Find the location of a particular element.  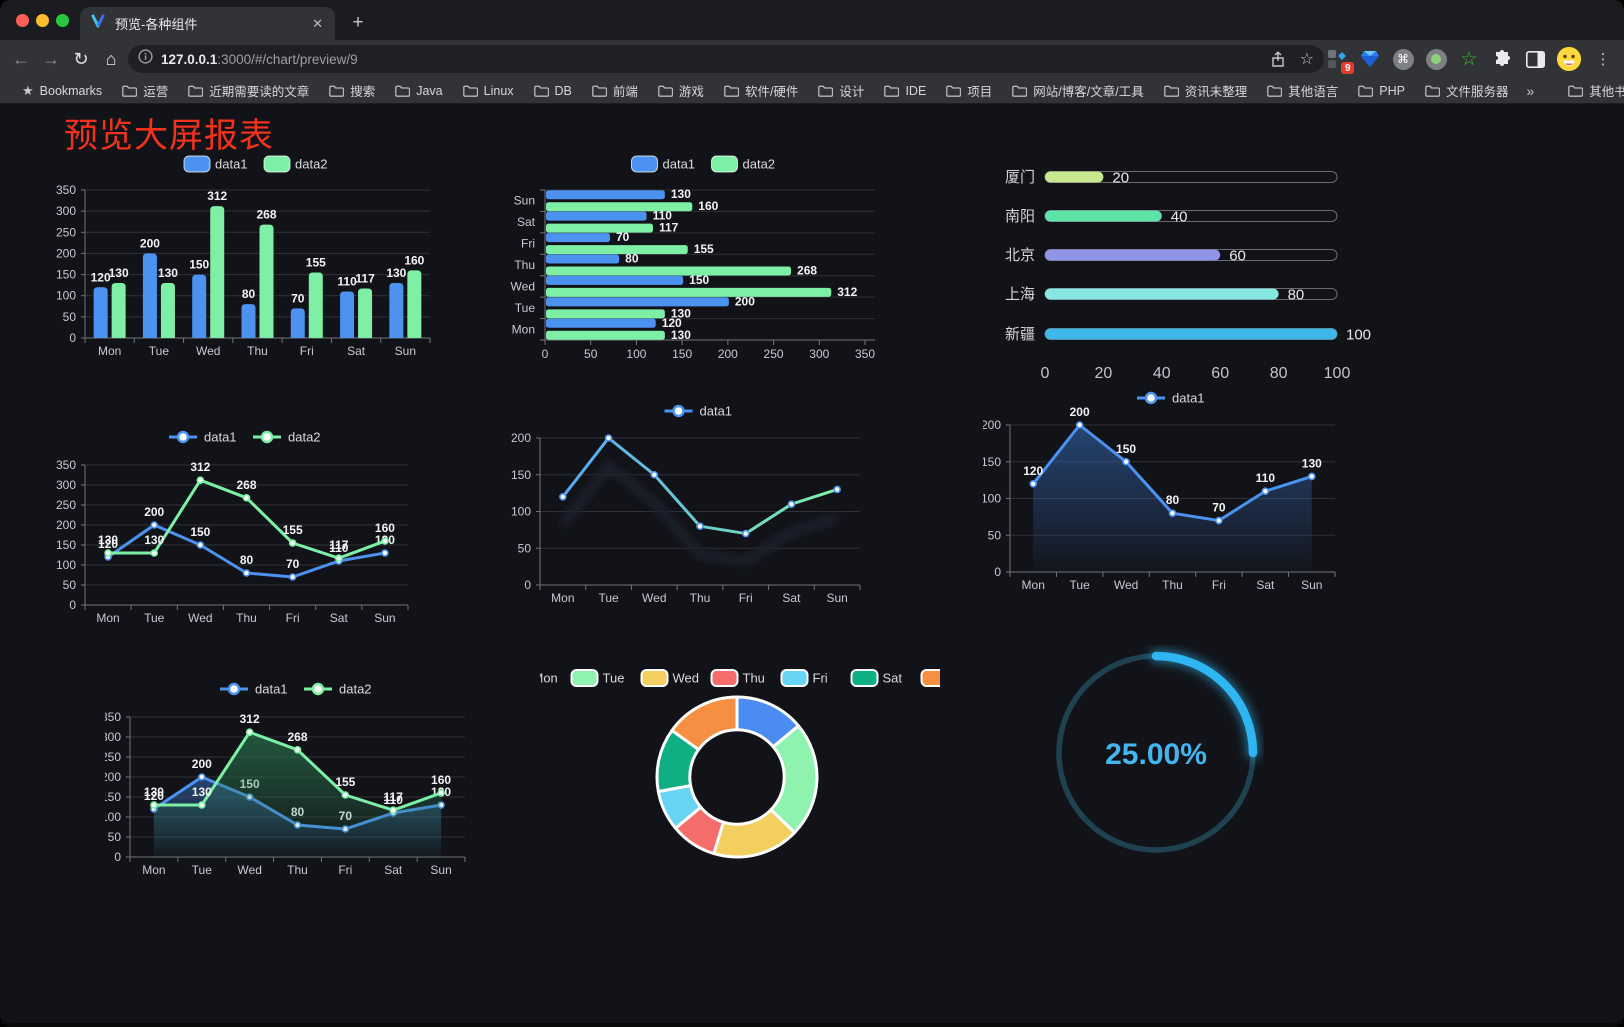

bookmark-item: 游戏 is located at coordinates (681, 90).